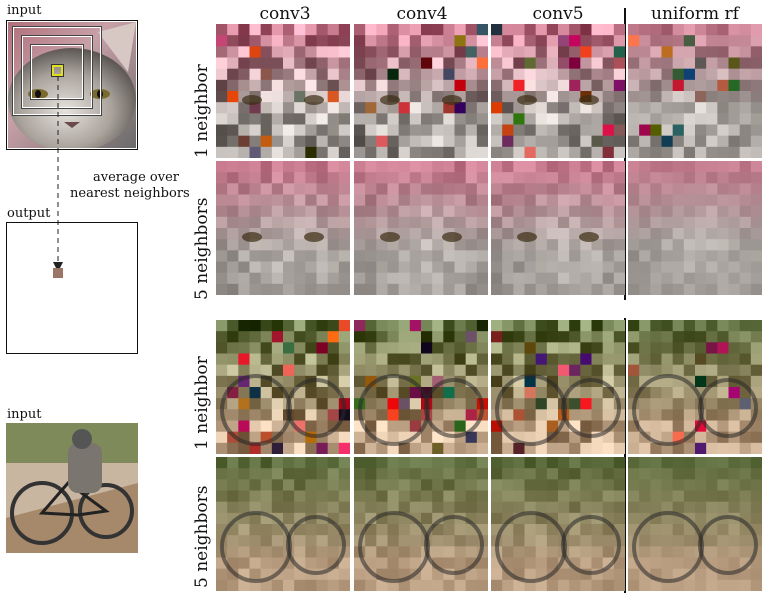  What do you see at coordinates (695, 14) in the screenshot?
I see `column-header-uniform-rf: uniform rf` at bounding box center [695, 14].